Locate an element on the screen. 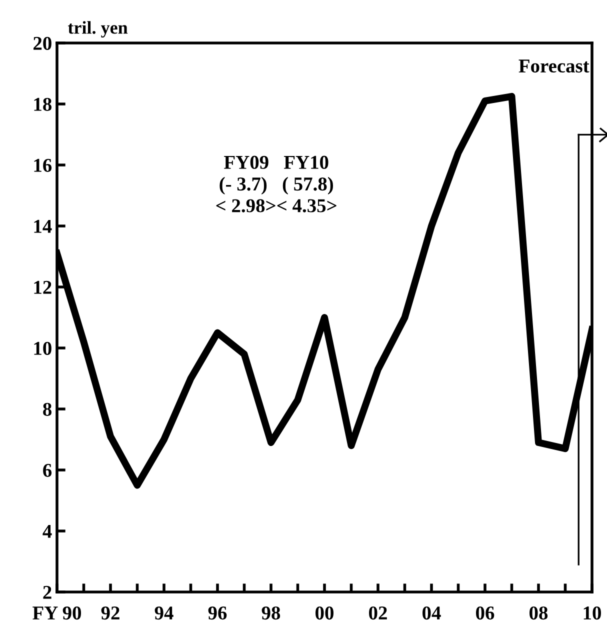 This screenshot has width=607, height=632. y-tick-label: 18 is located at coordinates (43, 104).